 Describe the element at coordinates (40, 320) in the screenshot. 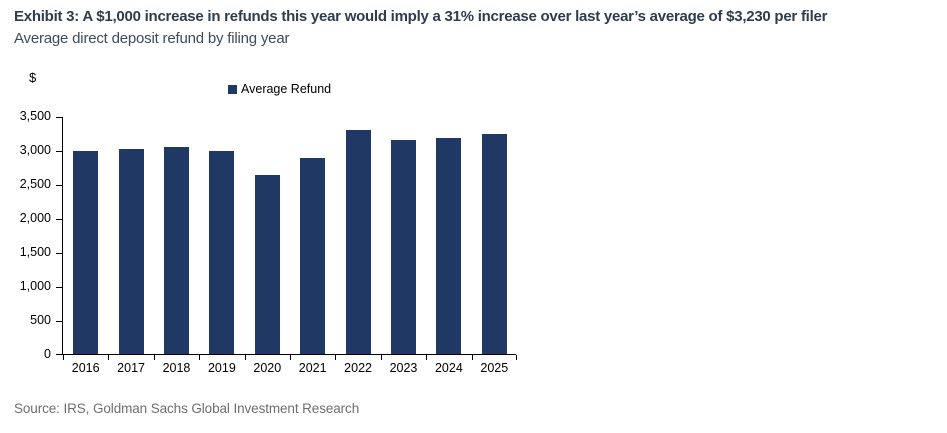

I see `y-axis-tick-label: 500` at that location.